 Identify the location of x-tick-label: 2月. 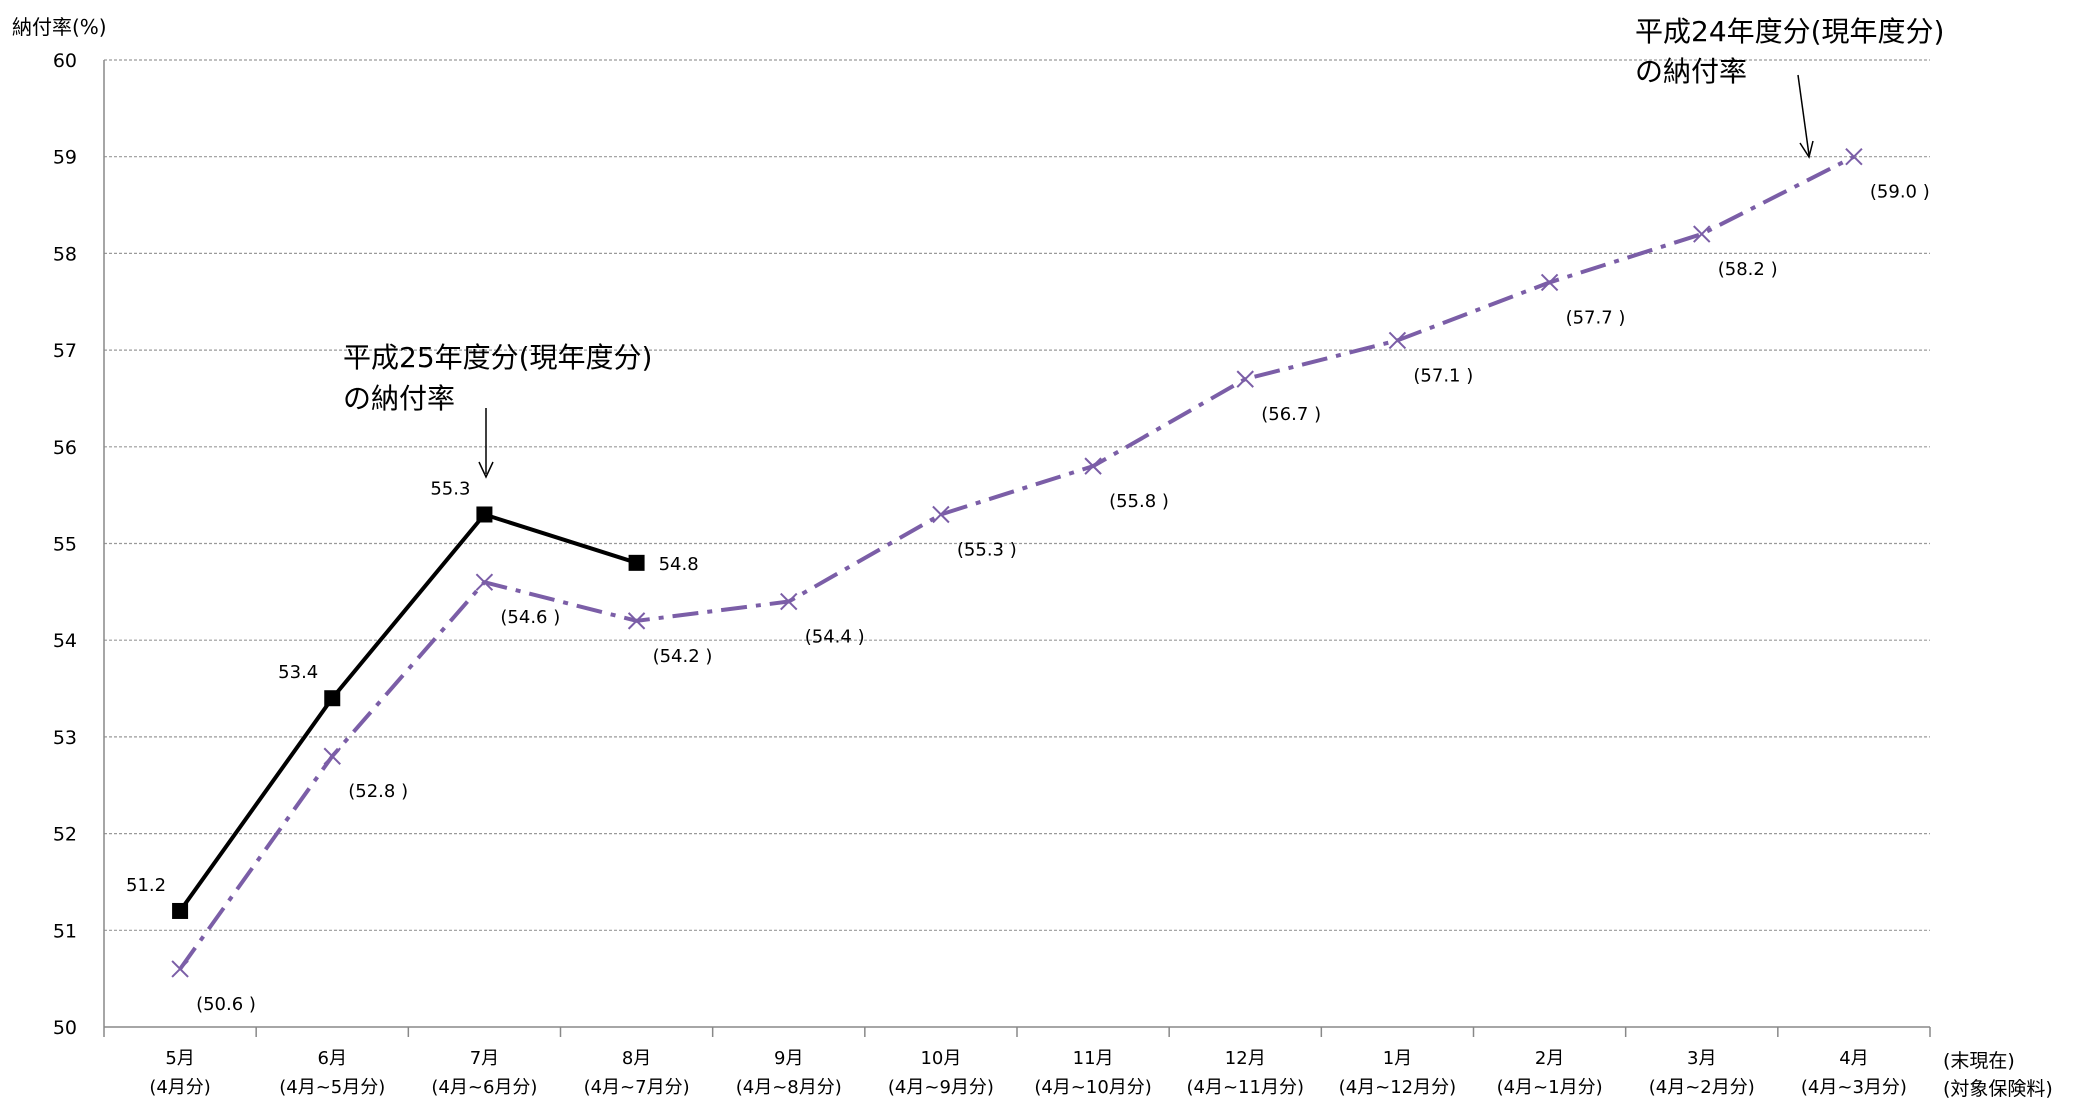
(1549, 1058).